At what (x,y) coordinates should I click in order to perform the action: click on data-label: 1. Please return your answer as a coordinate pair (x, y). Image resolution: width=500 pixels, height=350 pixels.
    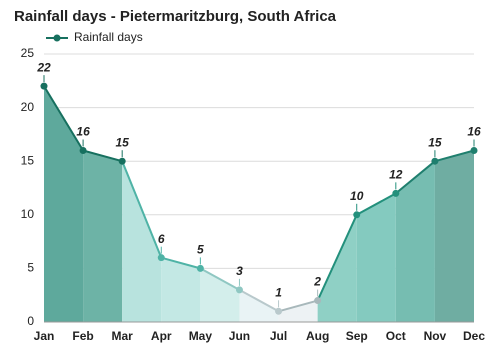
    Looking at the image, I should click on (278, 292).